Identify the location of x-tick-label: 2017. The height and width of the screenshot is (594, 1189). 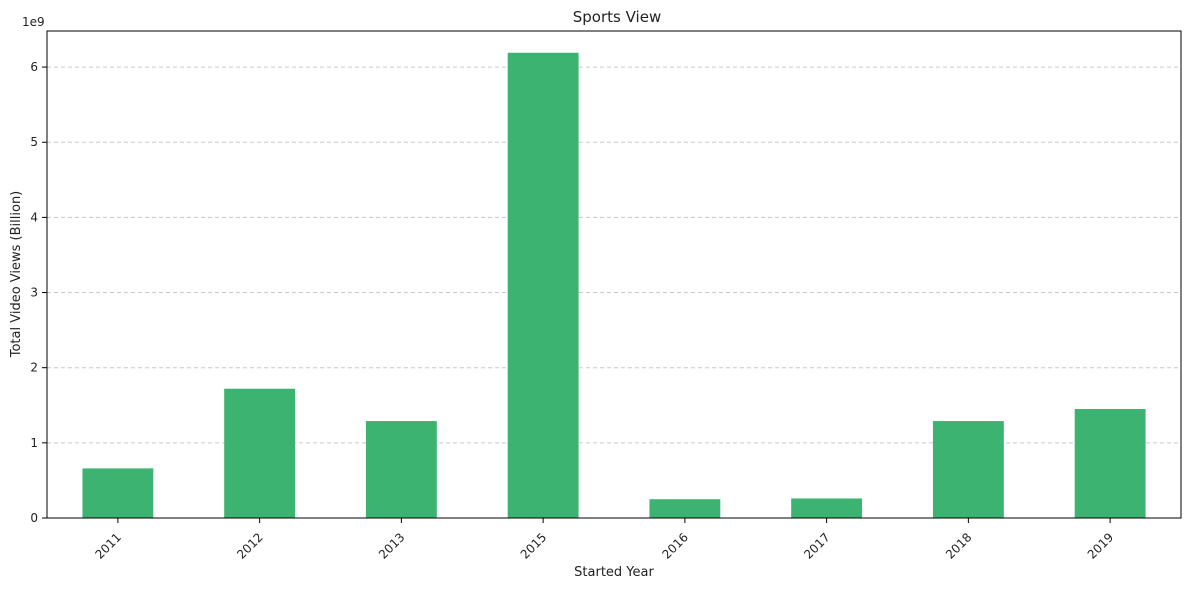
(816, 545).